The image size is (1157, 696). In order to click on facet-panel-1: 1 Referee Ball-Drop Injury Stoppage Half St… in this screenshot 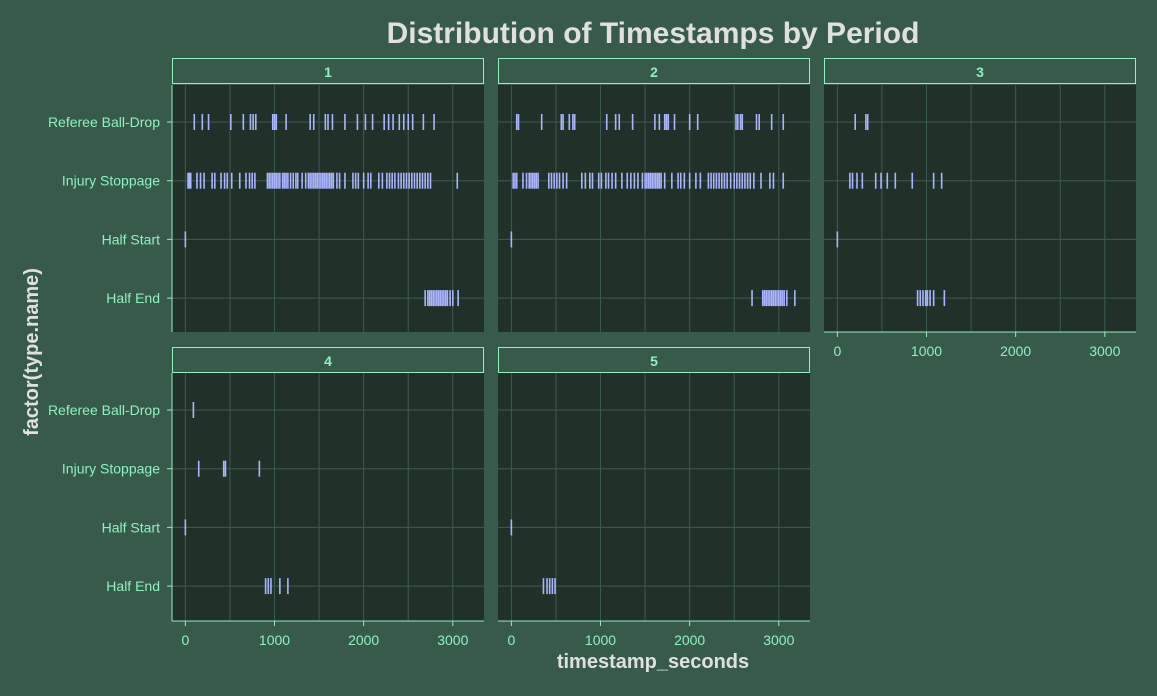, I will do `click(266, 195)`.